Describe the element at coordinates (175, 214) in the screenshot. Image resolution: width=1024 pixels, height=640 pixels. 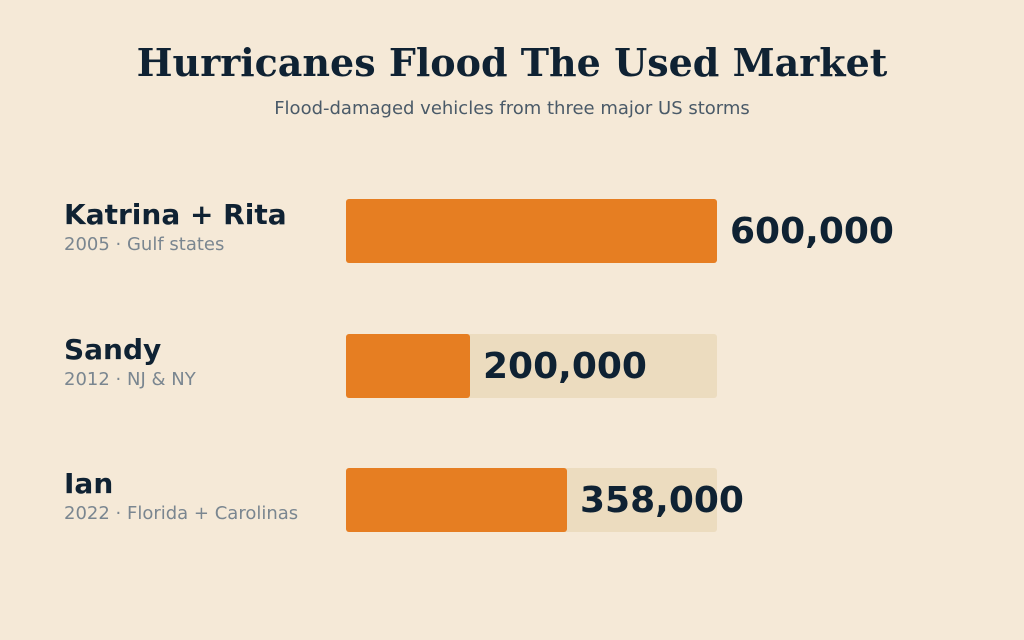
I see `category-label: Katrina + Rita` at that location.